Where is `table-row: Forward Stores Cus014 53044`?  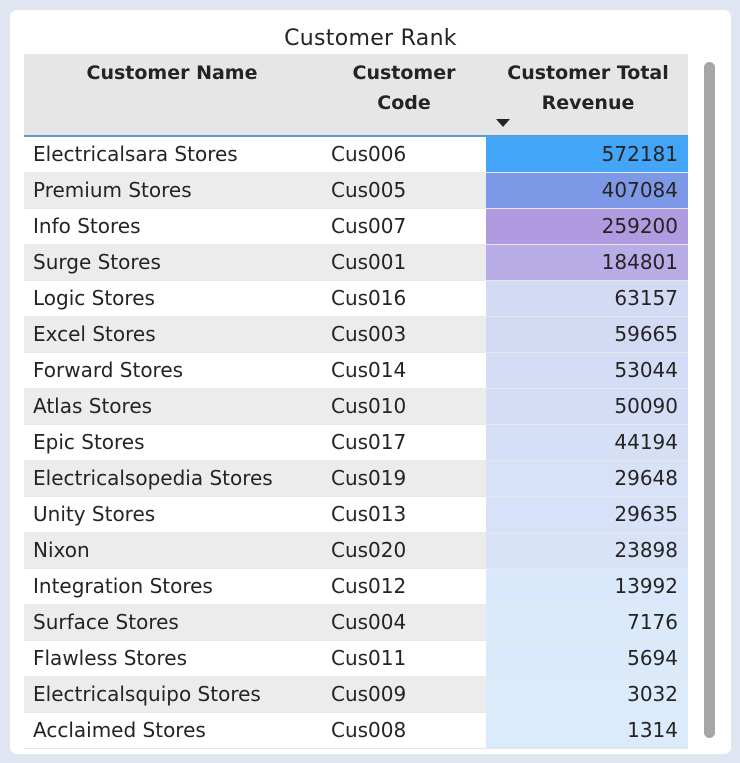
table-row: Forward Stores Cus014 53044 is located at coordinates (356, 371).